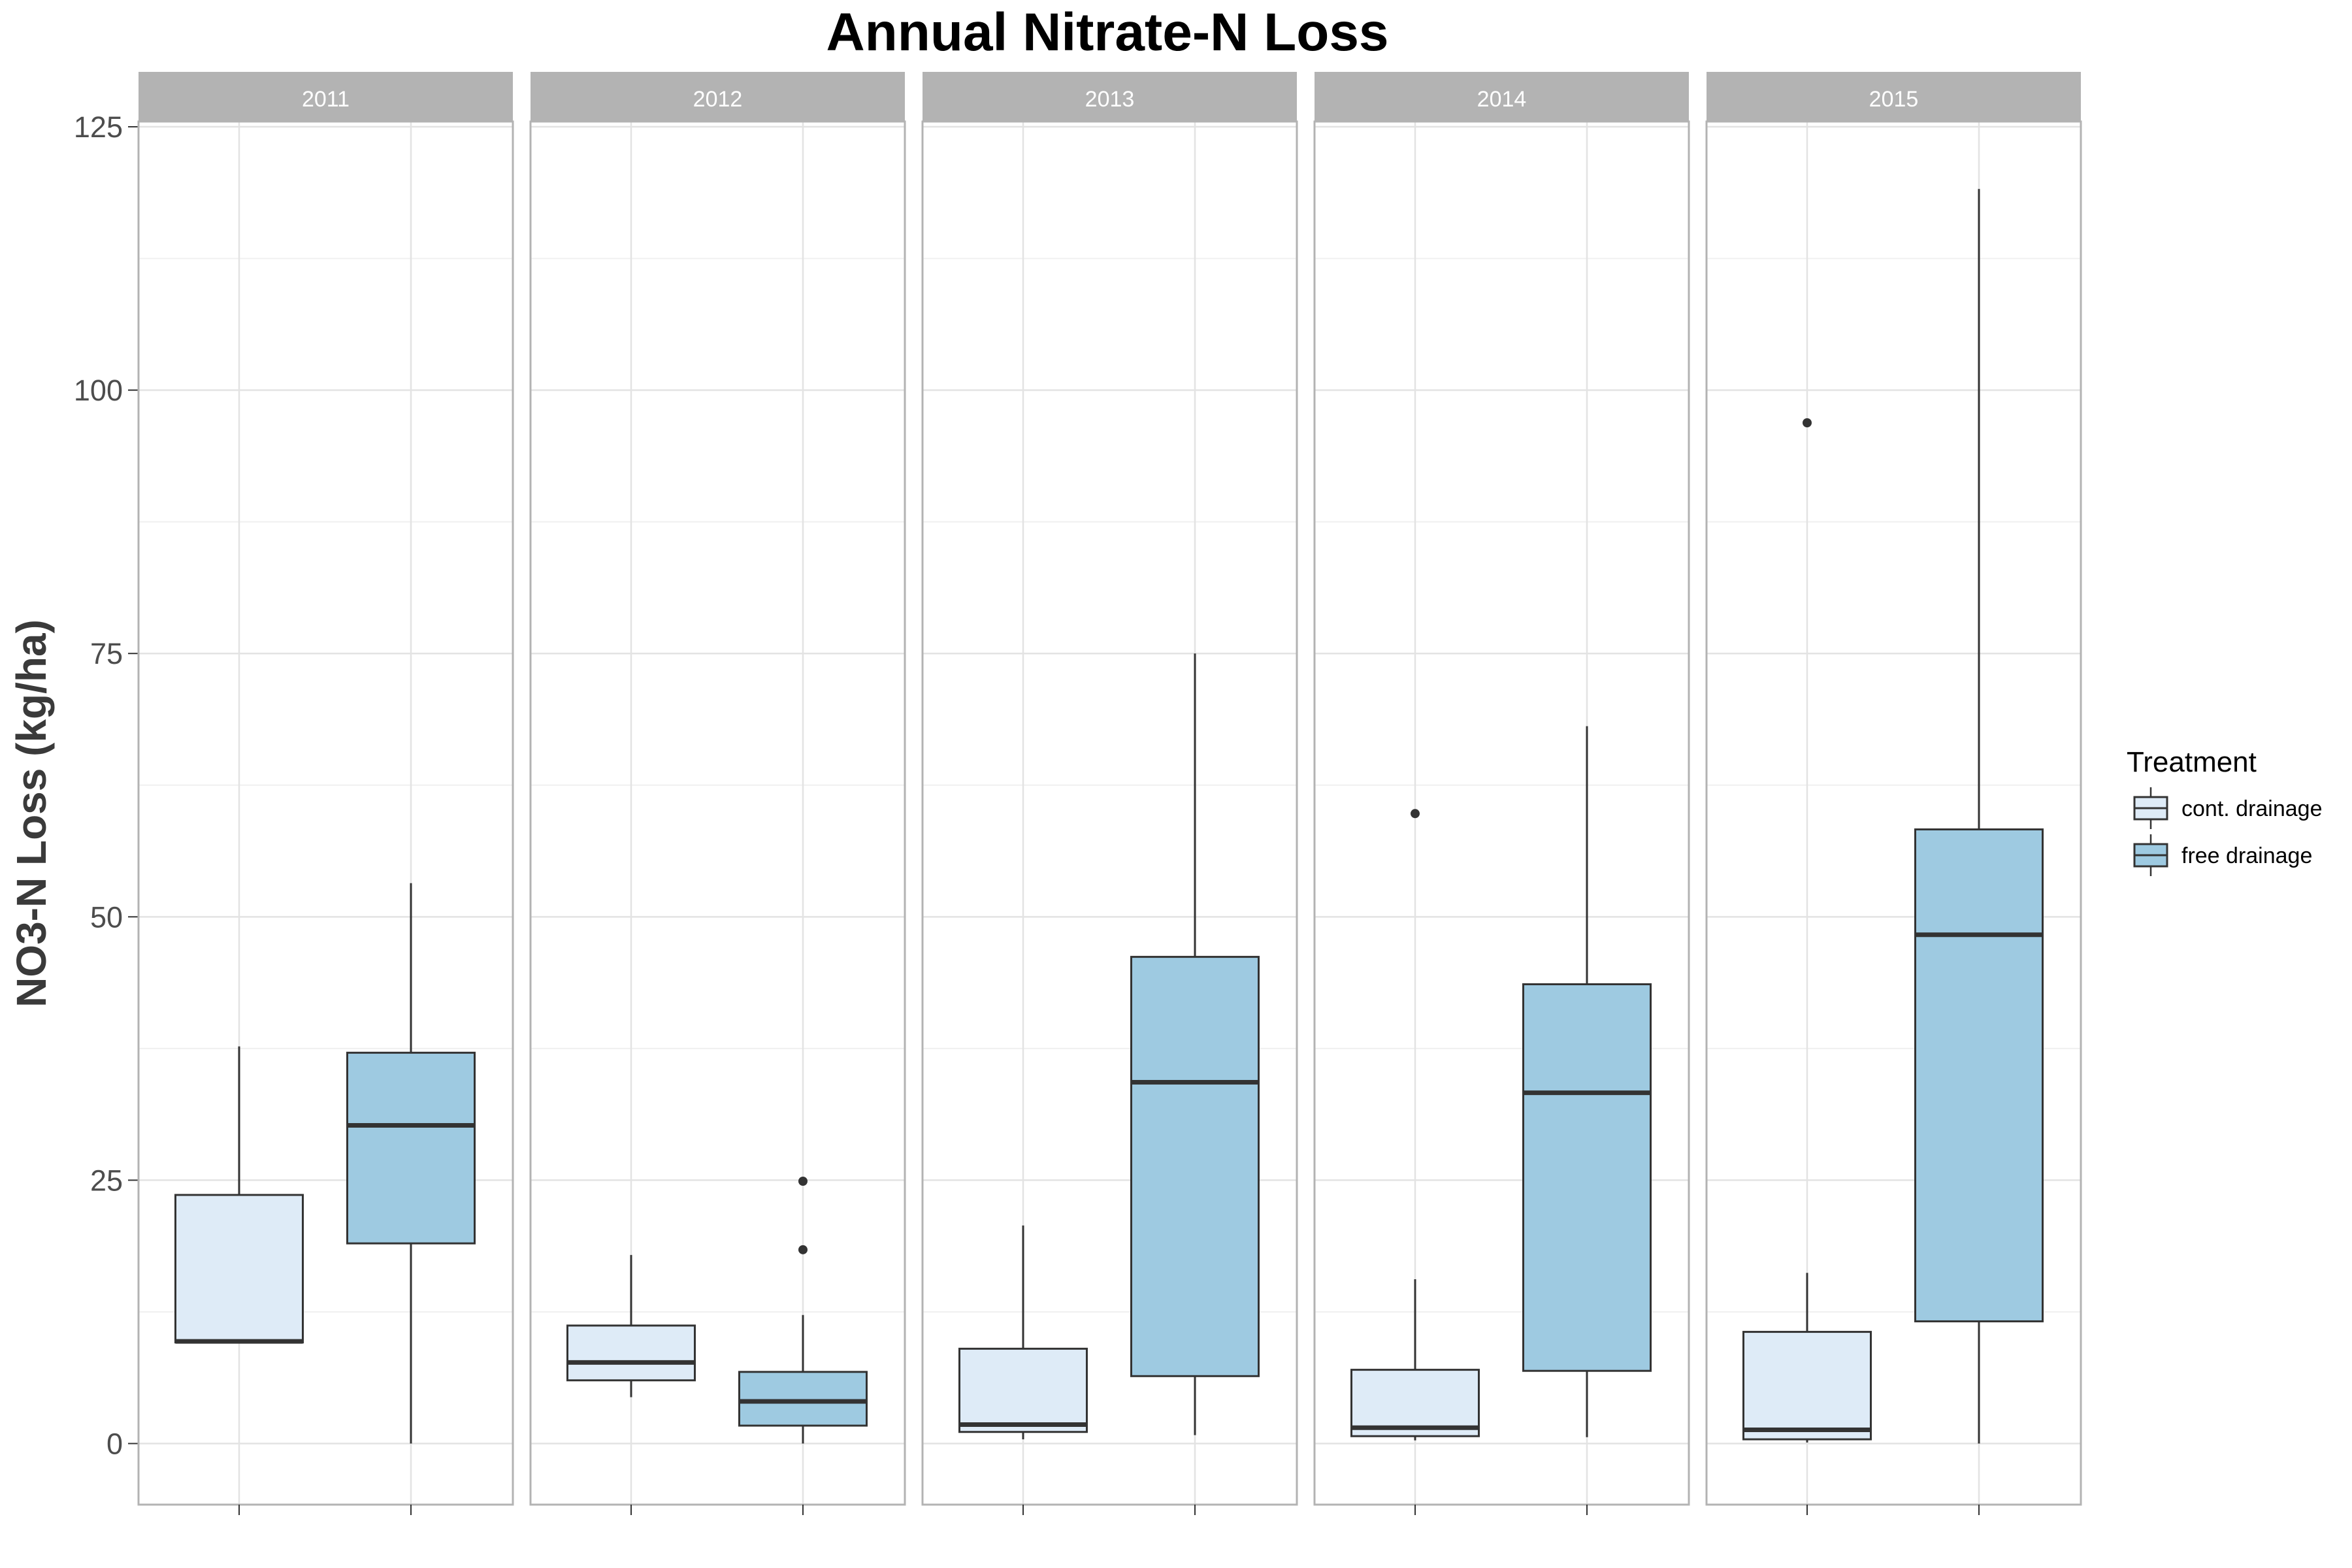  Describe the element at coordinates (1501, 793) in the screenshot. I see `panel-2014: 2014` at that location.